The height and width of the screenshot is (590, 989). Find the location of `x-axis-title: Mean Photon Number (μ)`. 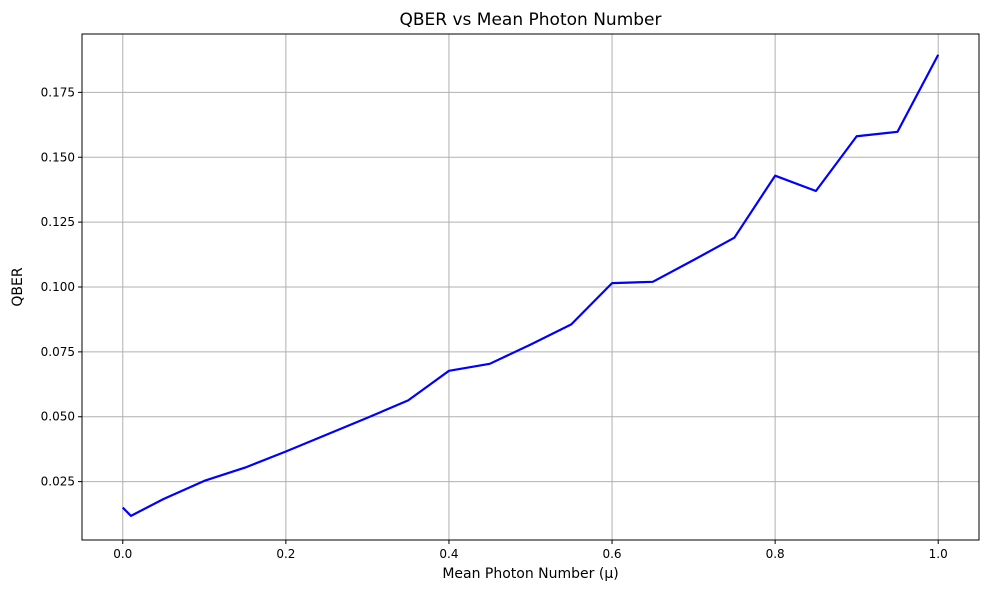

x-axis-title: Mean Photon Number (μ) is located at coordinates (530, 574).